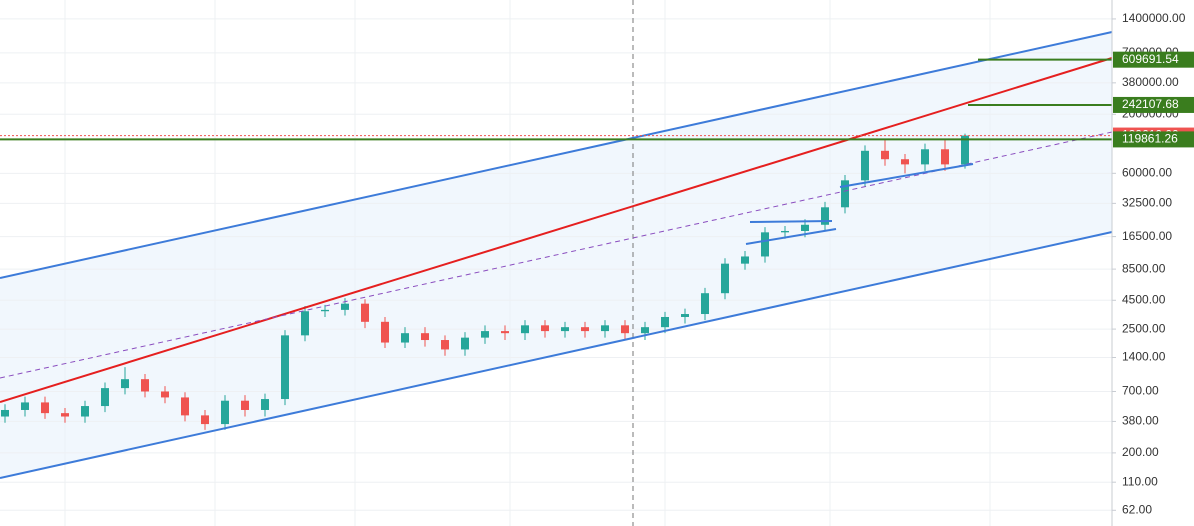 The width and height of the screenshot is (1194, 526). I want to click on y-tick-label: 60000.00, so click(1147, 172).